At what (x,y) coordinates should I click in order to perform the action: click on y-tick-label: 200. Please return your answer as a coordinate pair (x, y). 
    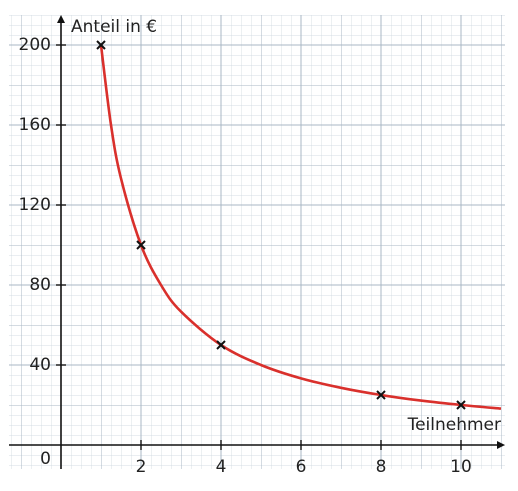
    Looking at the image, I should click on (35, 45).